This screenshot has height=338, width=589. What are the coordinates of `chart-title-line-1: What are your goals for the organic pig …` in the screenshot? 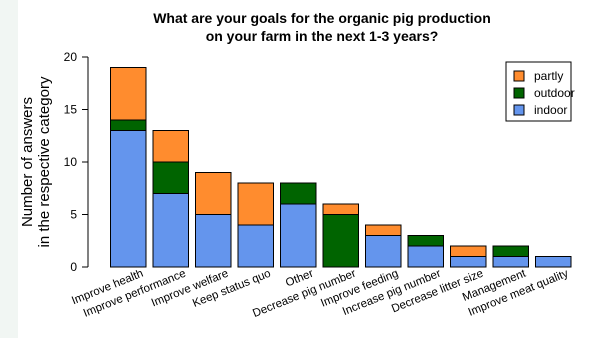 It's located at (322, 18).